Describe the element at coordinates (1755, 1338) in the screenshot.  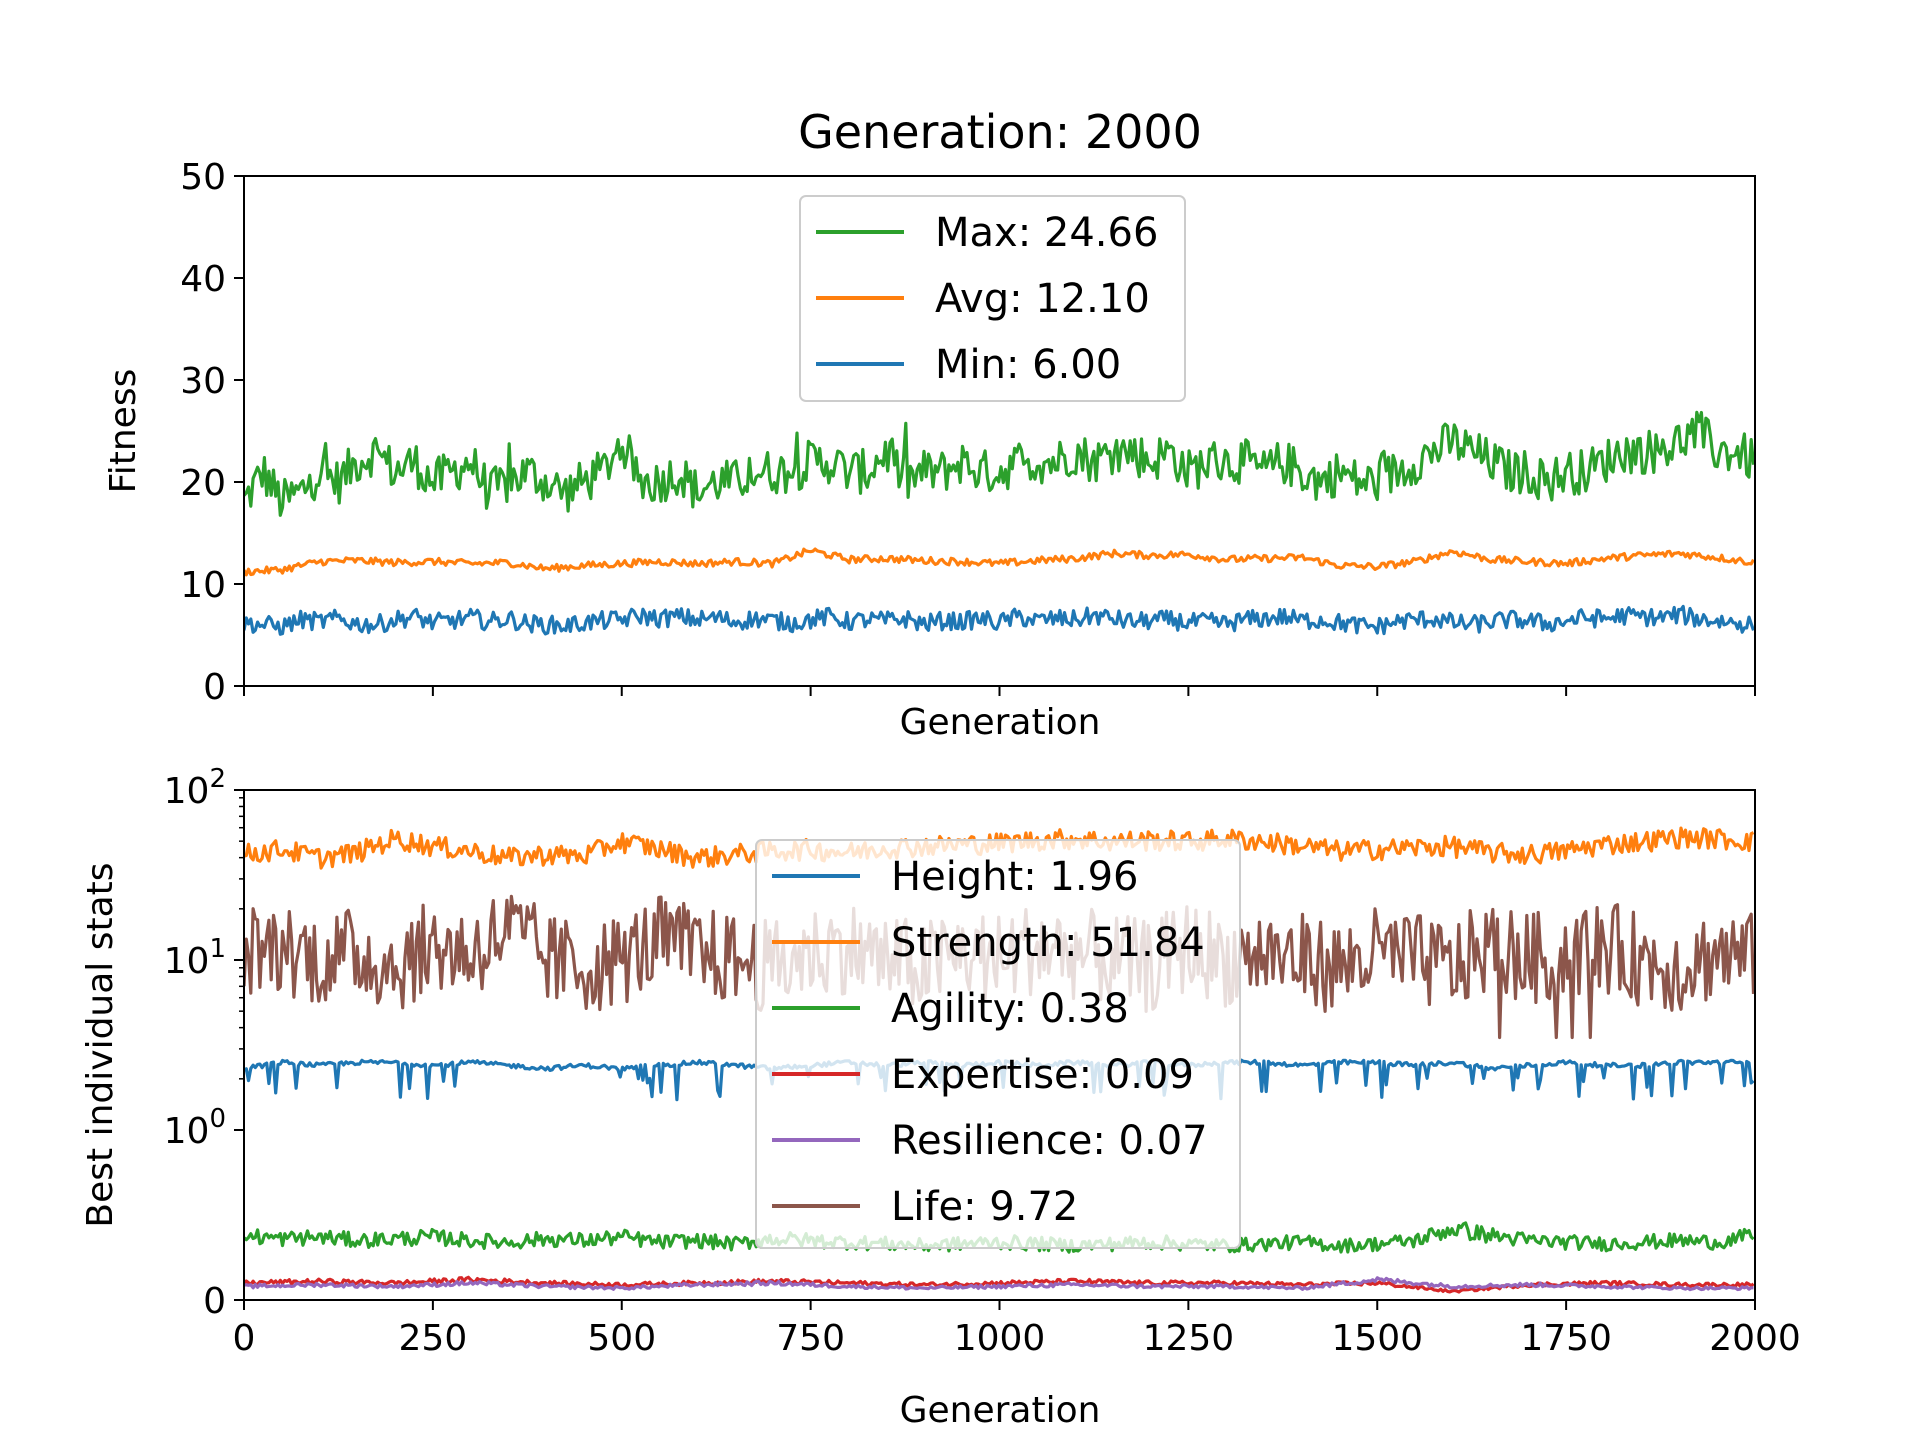
I see `stats-x-tick-label: 2000` at that location.